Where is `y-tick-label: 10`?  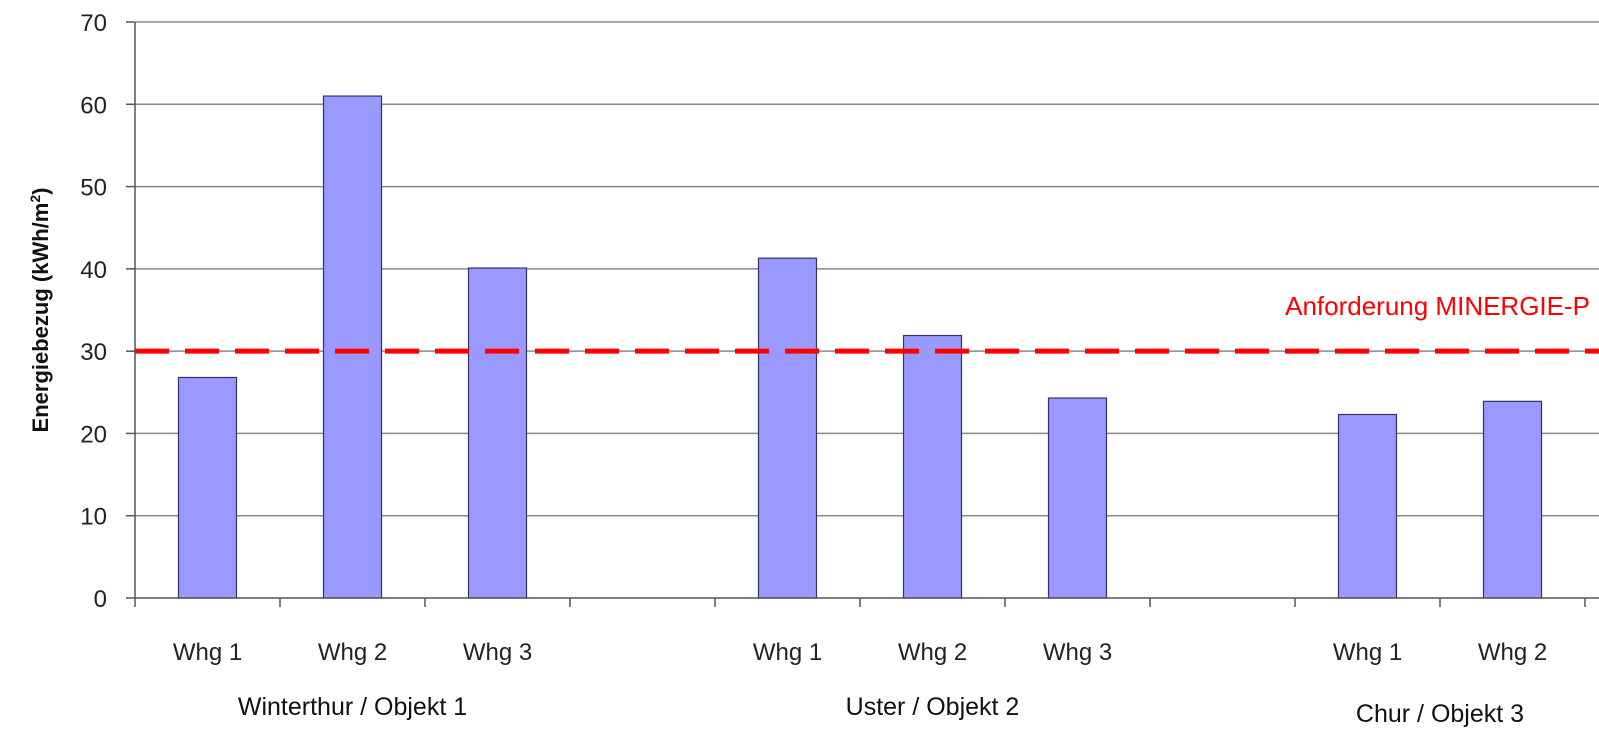 y-tick-label: 10 is located at coordinates (93, 517).